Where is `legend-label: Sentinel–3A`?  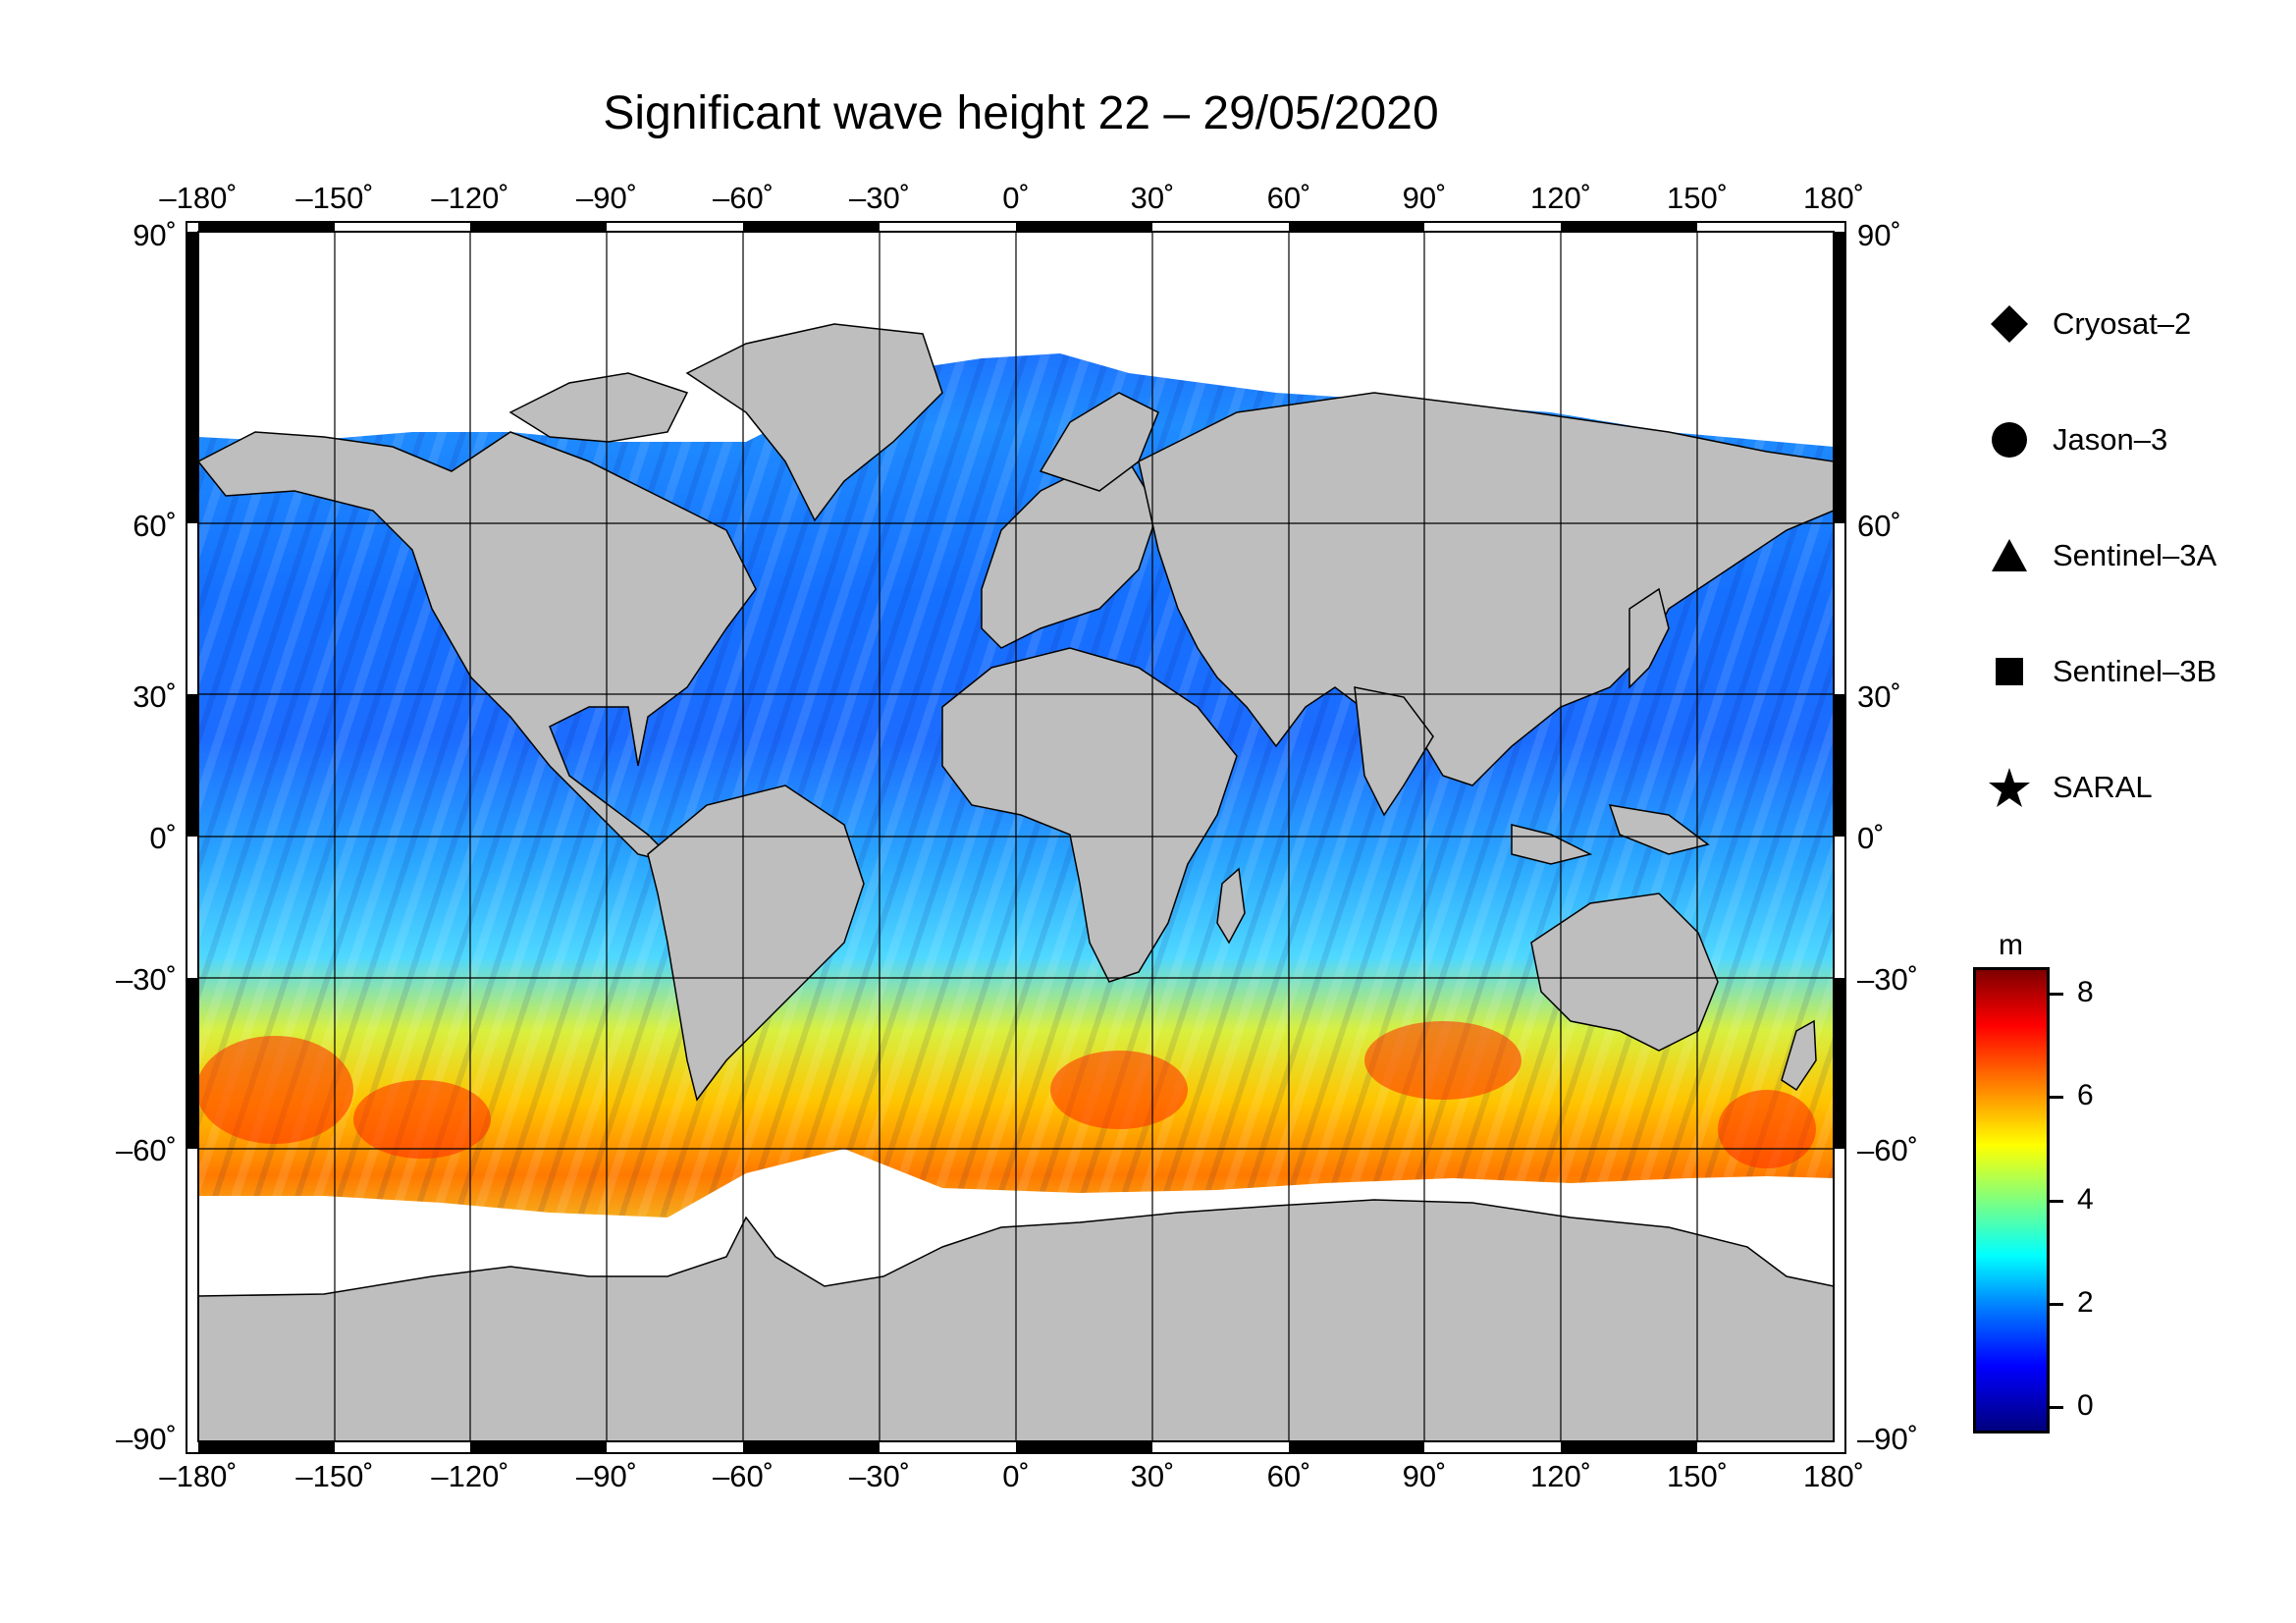
legend-label: Sentinel–3A is located at coordinates (2135, 555).